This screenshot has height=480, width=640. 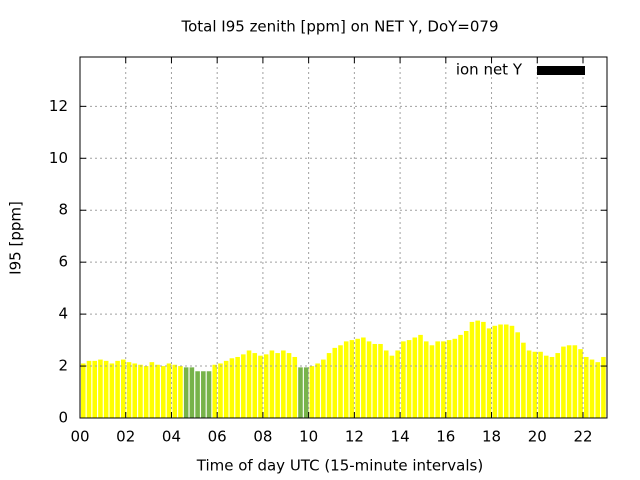 I want to click on x-tick-label: 00, so click(x=79, y=437).